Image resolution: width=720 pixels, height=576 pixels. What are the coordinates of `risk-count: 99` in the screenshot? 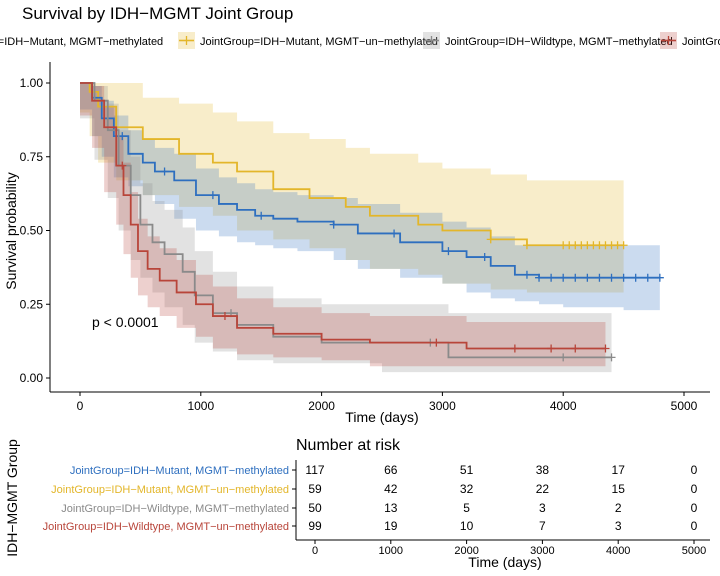 It's located at (315, 526).